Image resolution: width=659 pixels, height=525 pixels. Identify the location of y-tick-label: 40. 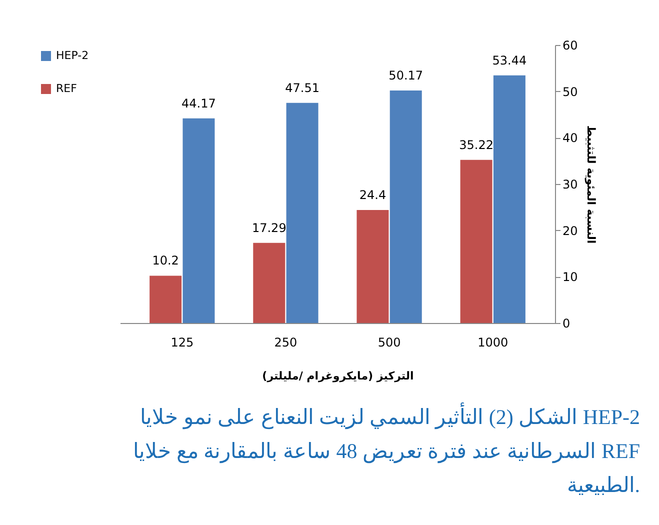
(570, 138).